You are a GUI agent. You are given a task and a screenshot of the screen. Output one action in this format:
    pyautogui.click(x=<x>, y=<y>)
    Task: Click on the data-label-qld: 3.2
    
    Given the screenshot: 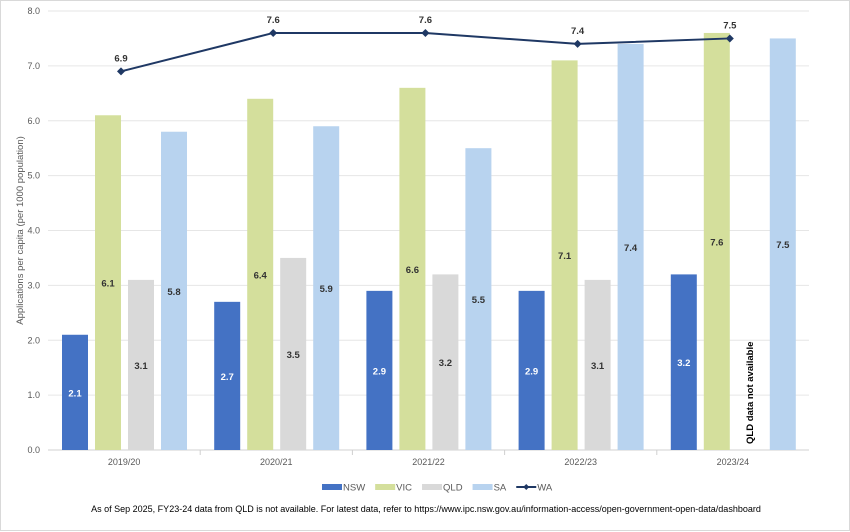 What is the action you would take?
    pyautogui.click(x=445, y=363)
    